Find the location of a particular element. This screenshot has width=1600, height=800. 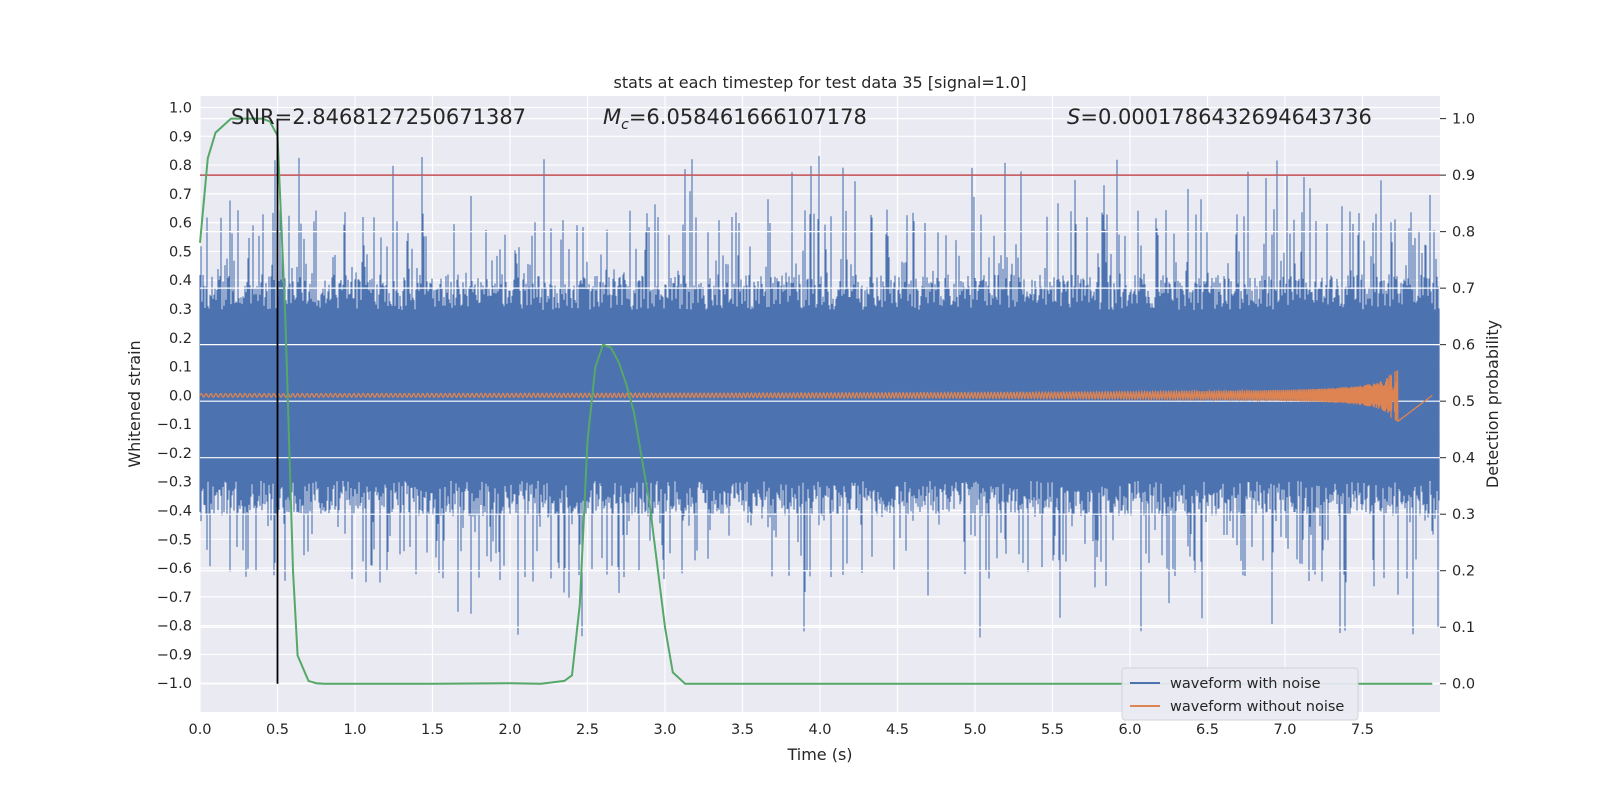

s-value: =0.0001786432694643736 is located at coordinates (1226, 117).